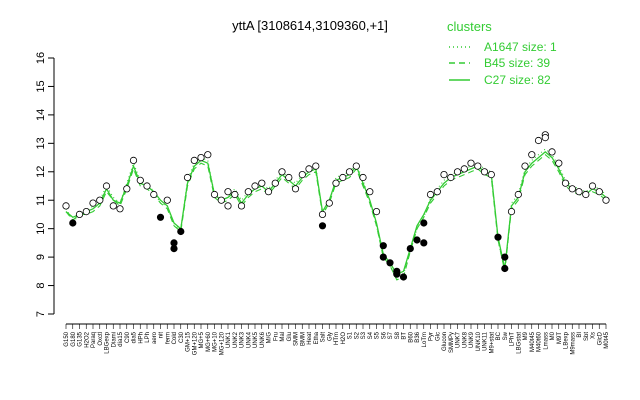 This screenshot has width=640, height=400. What do you see at coordinates (587, 336) in the screenshot?
I see `x-tick-label: Sbt` at bounding box center [587, 336].